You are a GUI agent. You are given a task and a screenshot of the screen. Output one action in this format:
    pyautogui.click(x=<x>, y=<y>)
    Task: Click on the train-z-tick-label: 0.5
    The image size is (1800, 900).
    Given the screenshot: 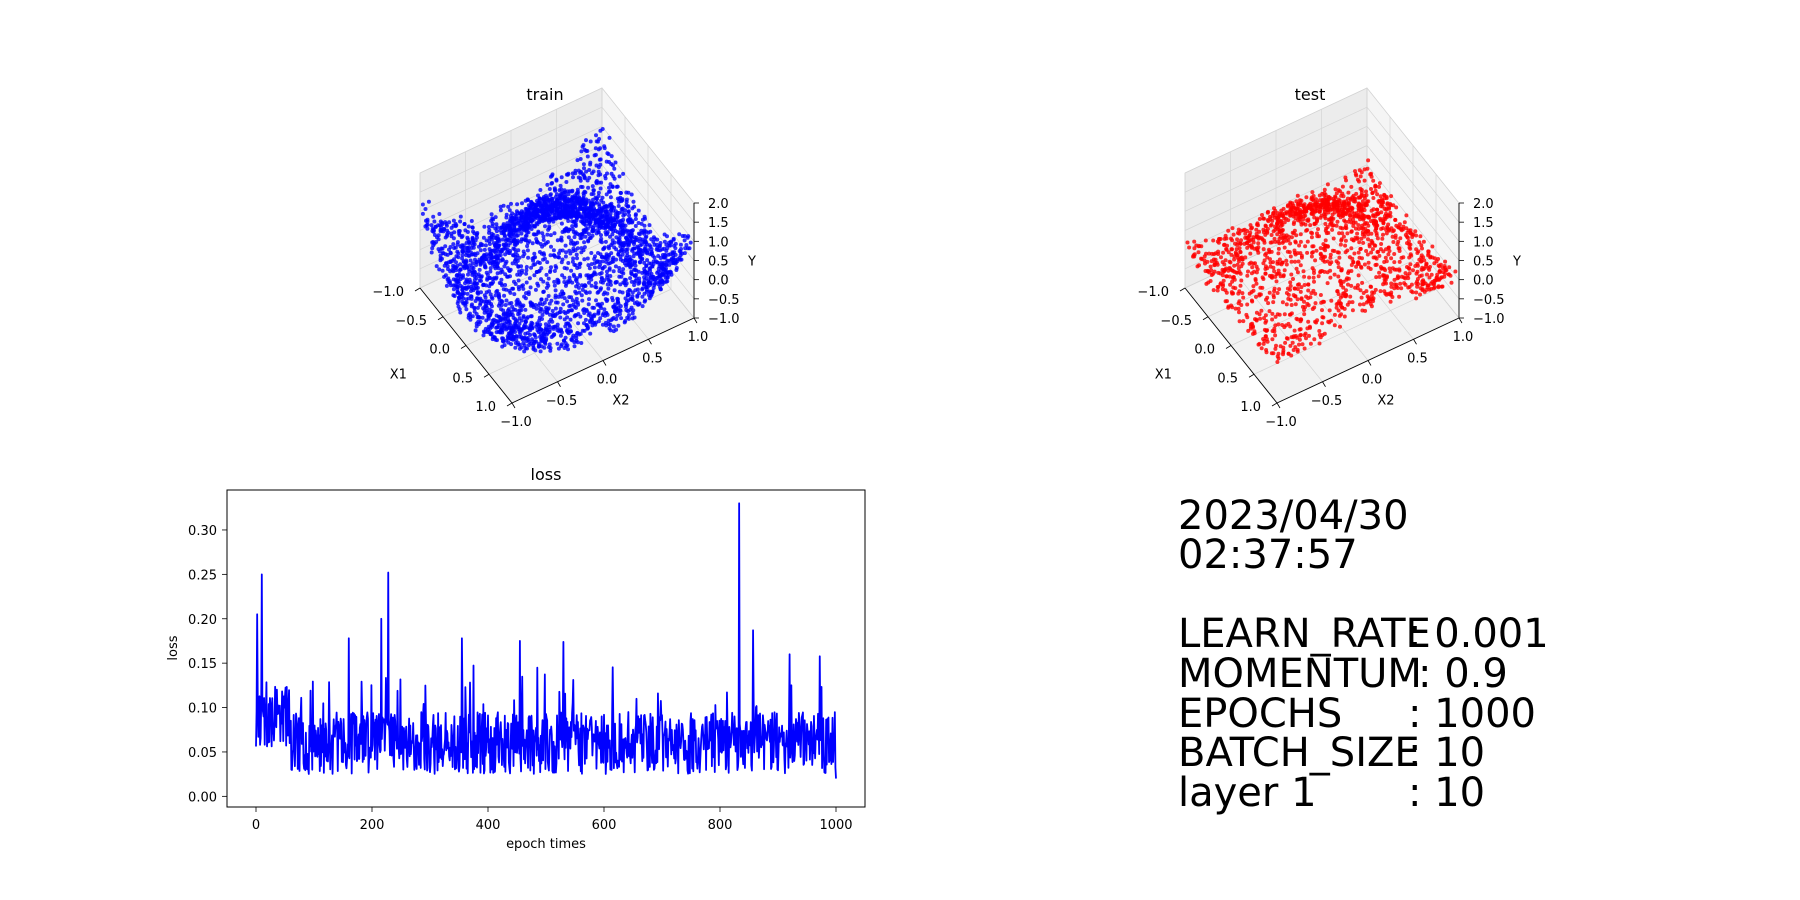 What is the action you would take?
    pyautogui.click(x=718, y=262)
    